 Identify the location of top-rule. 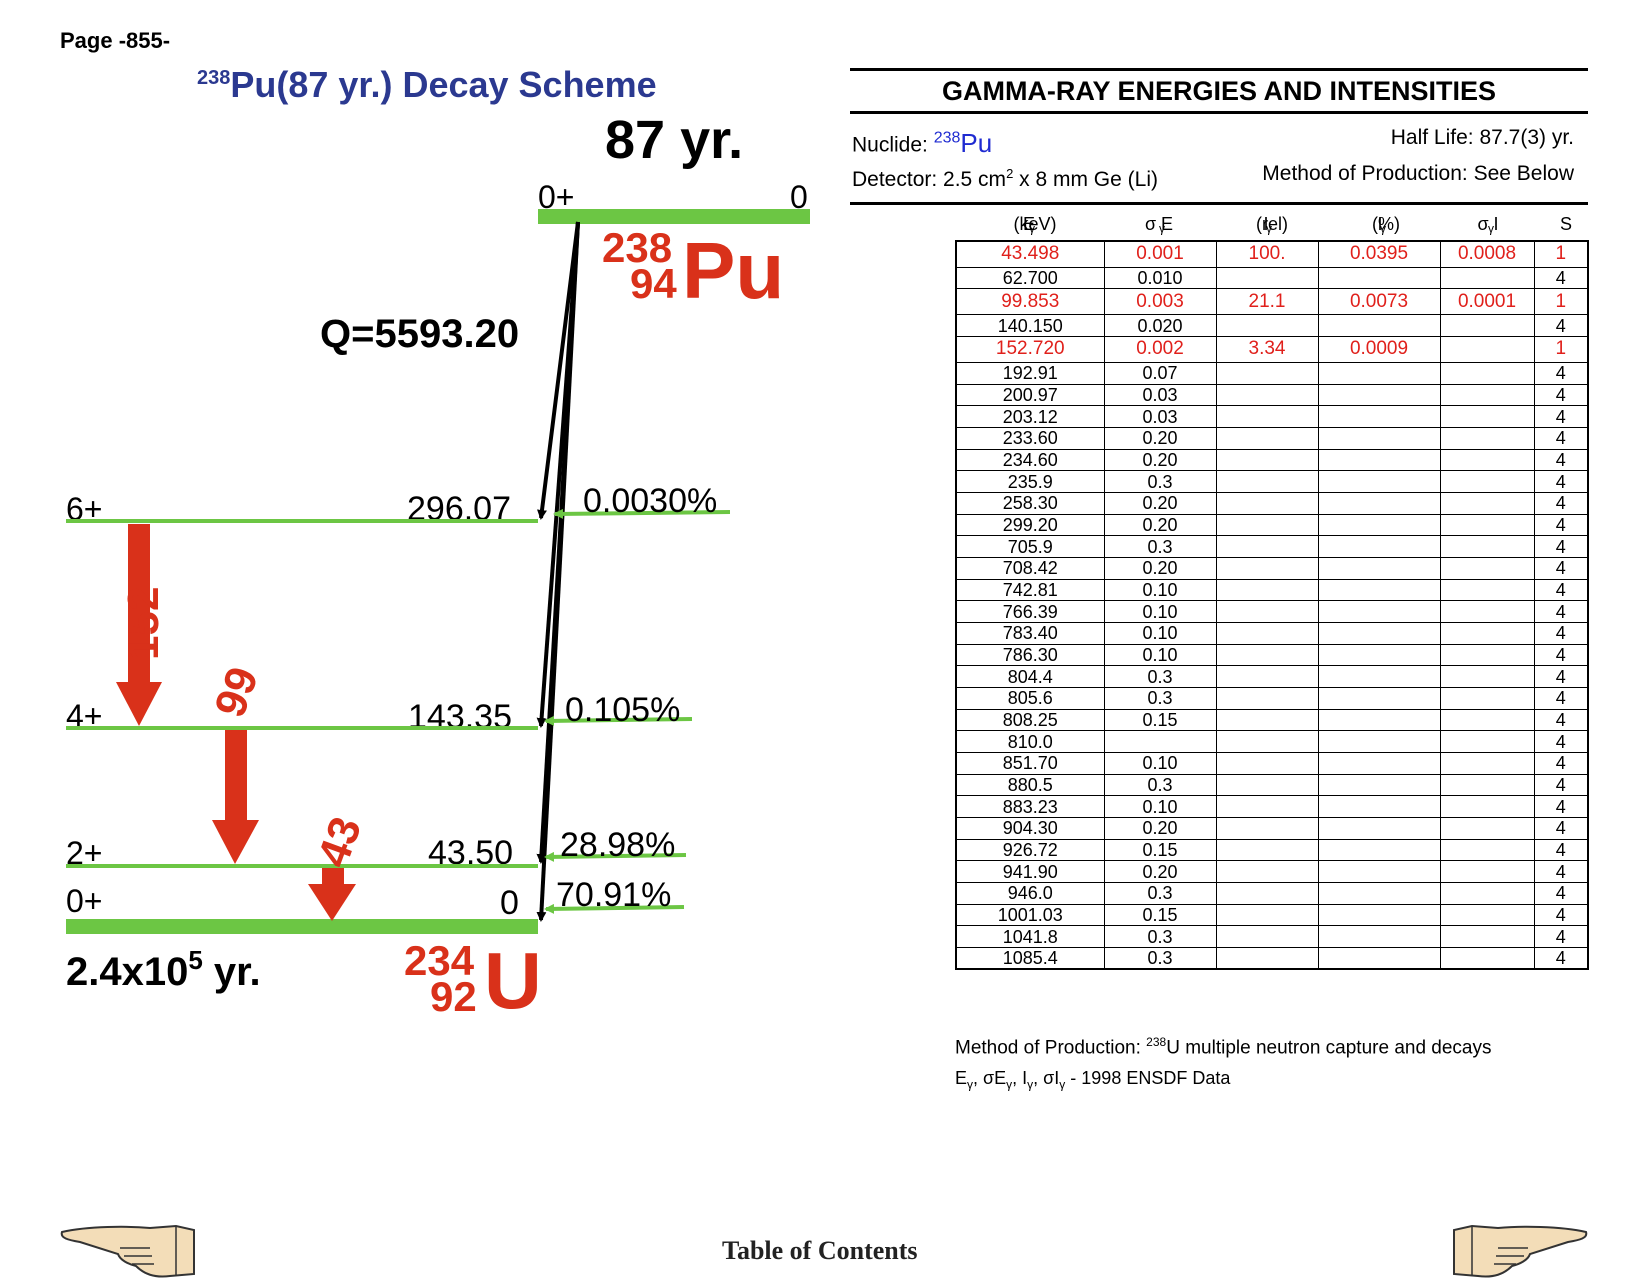
(1219, 69).